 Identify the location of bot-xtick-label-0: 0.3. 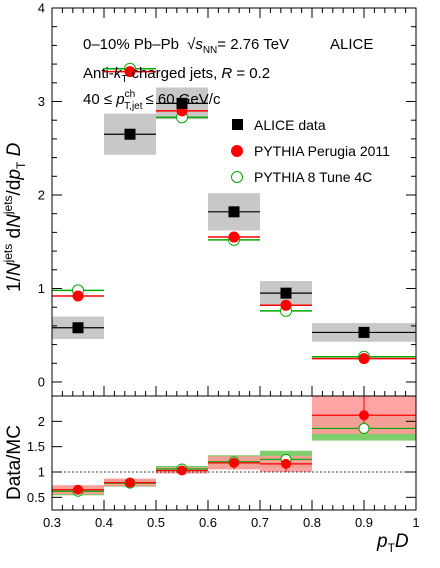
(52, 522).